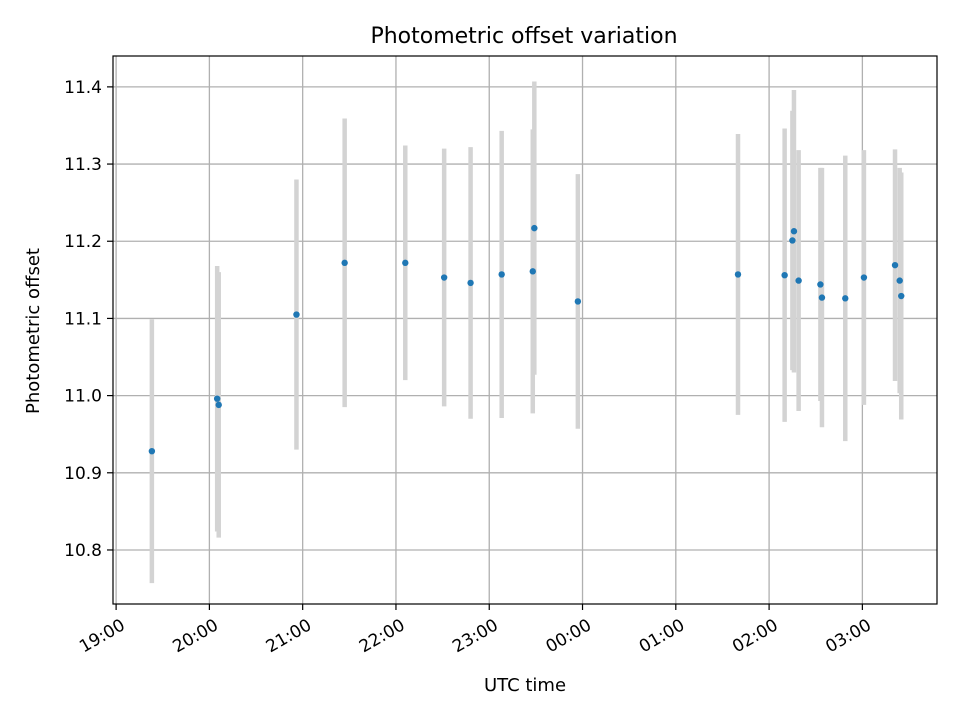 The width and height of the screenshot is (960, 720). I want to click on y-tick-label: 11.3, so click(83, 165).